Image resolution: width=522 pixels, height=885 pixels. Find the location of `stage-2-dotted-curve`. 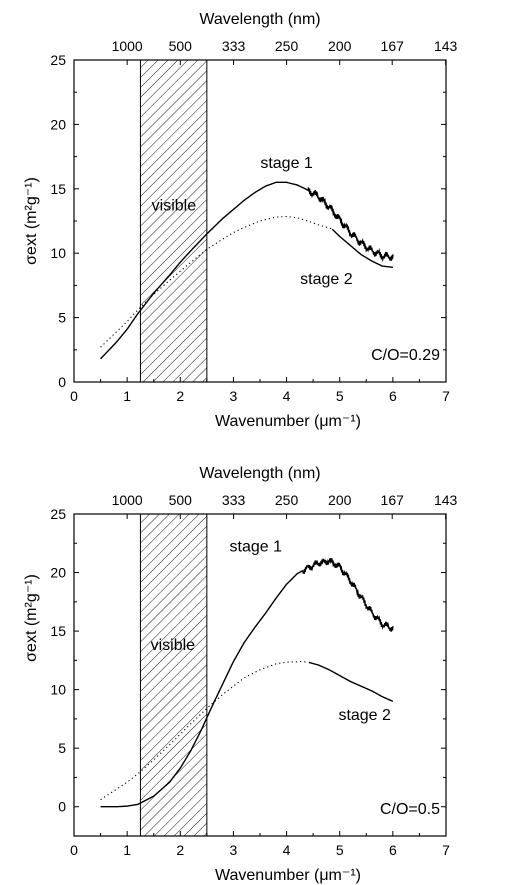

stage-2-dotted-curve is located at coordinates (216, 281).